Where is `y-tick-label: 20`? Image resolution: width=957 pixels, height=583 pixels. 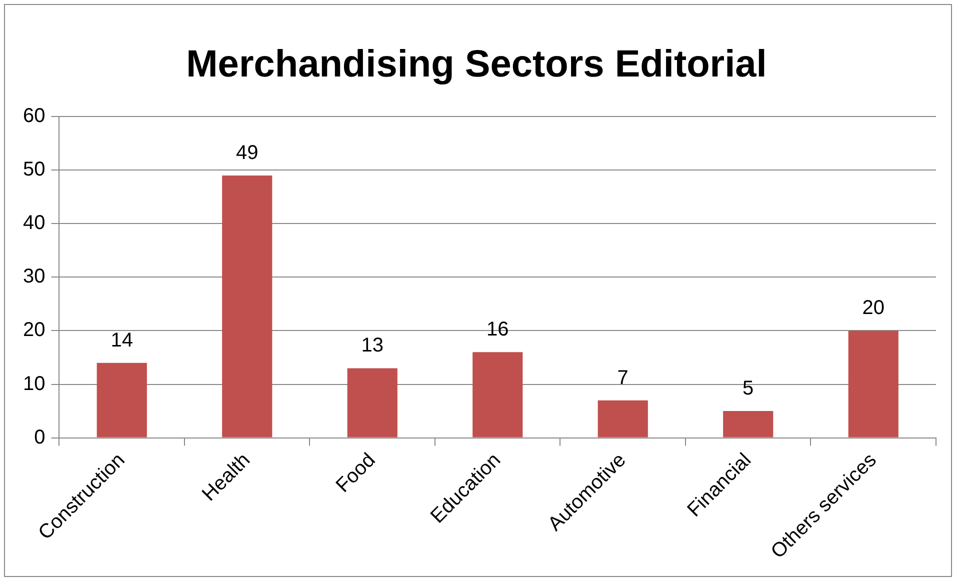
y-tick-label: 20 is located at coordinates (34, 330).